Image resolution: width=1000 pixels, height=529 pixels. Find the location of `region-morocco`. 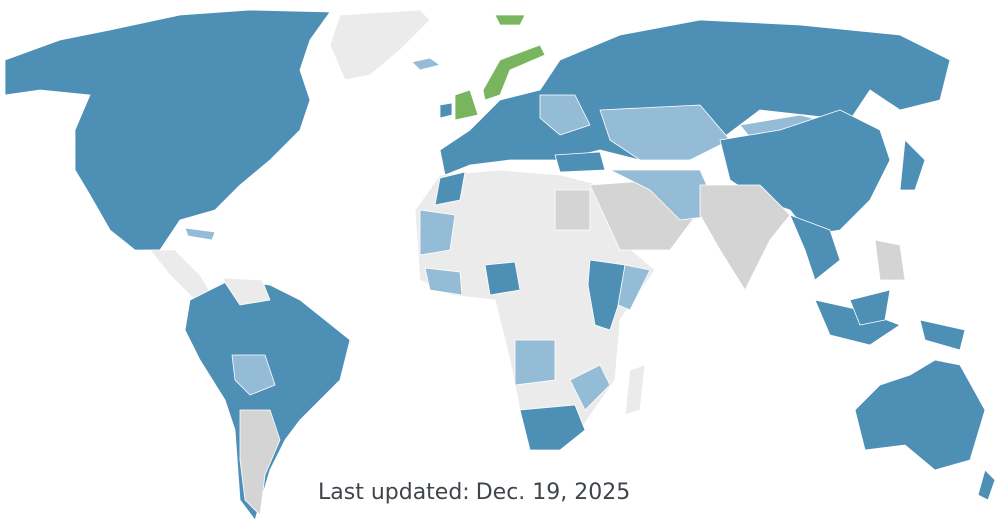

region-morocco is located at coordinates (450, 188).